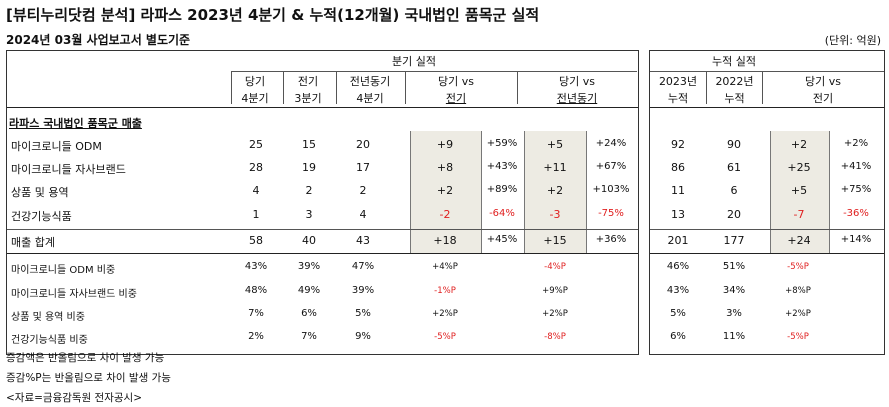  Describe the element at coordinates (363, 240) in the screenshot. I see `value-cell: 43` at that location.